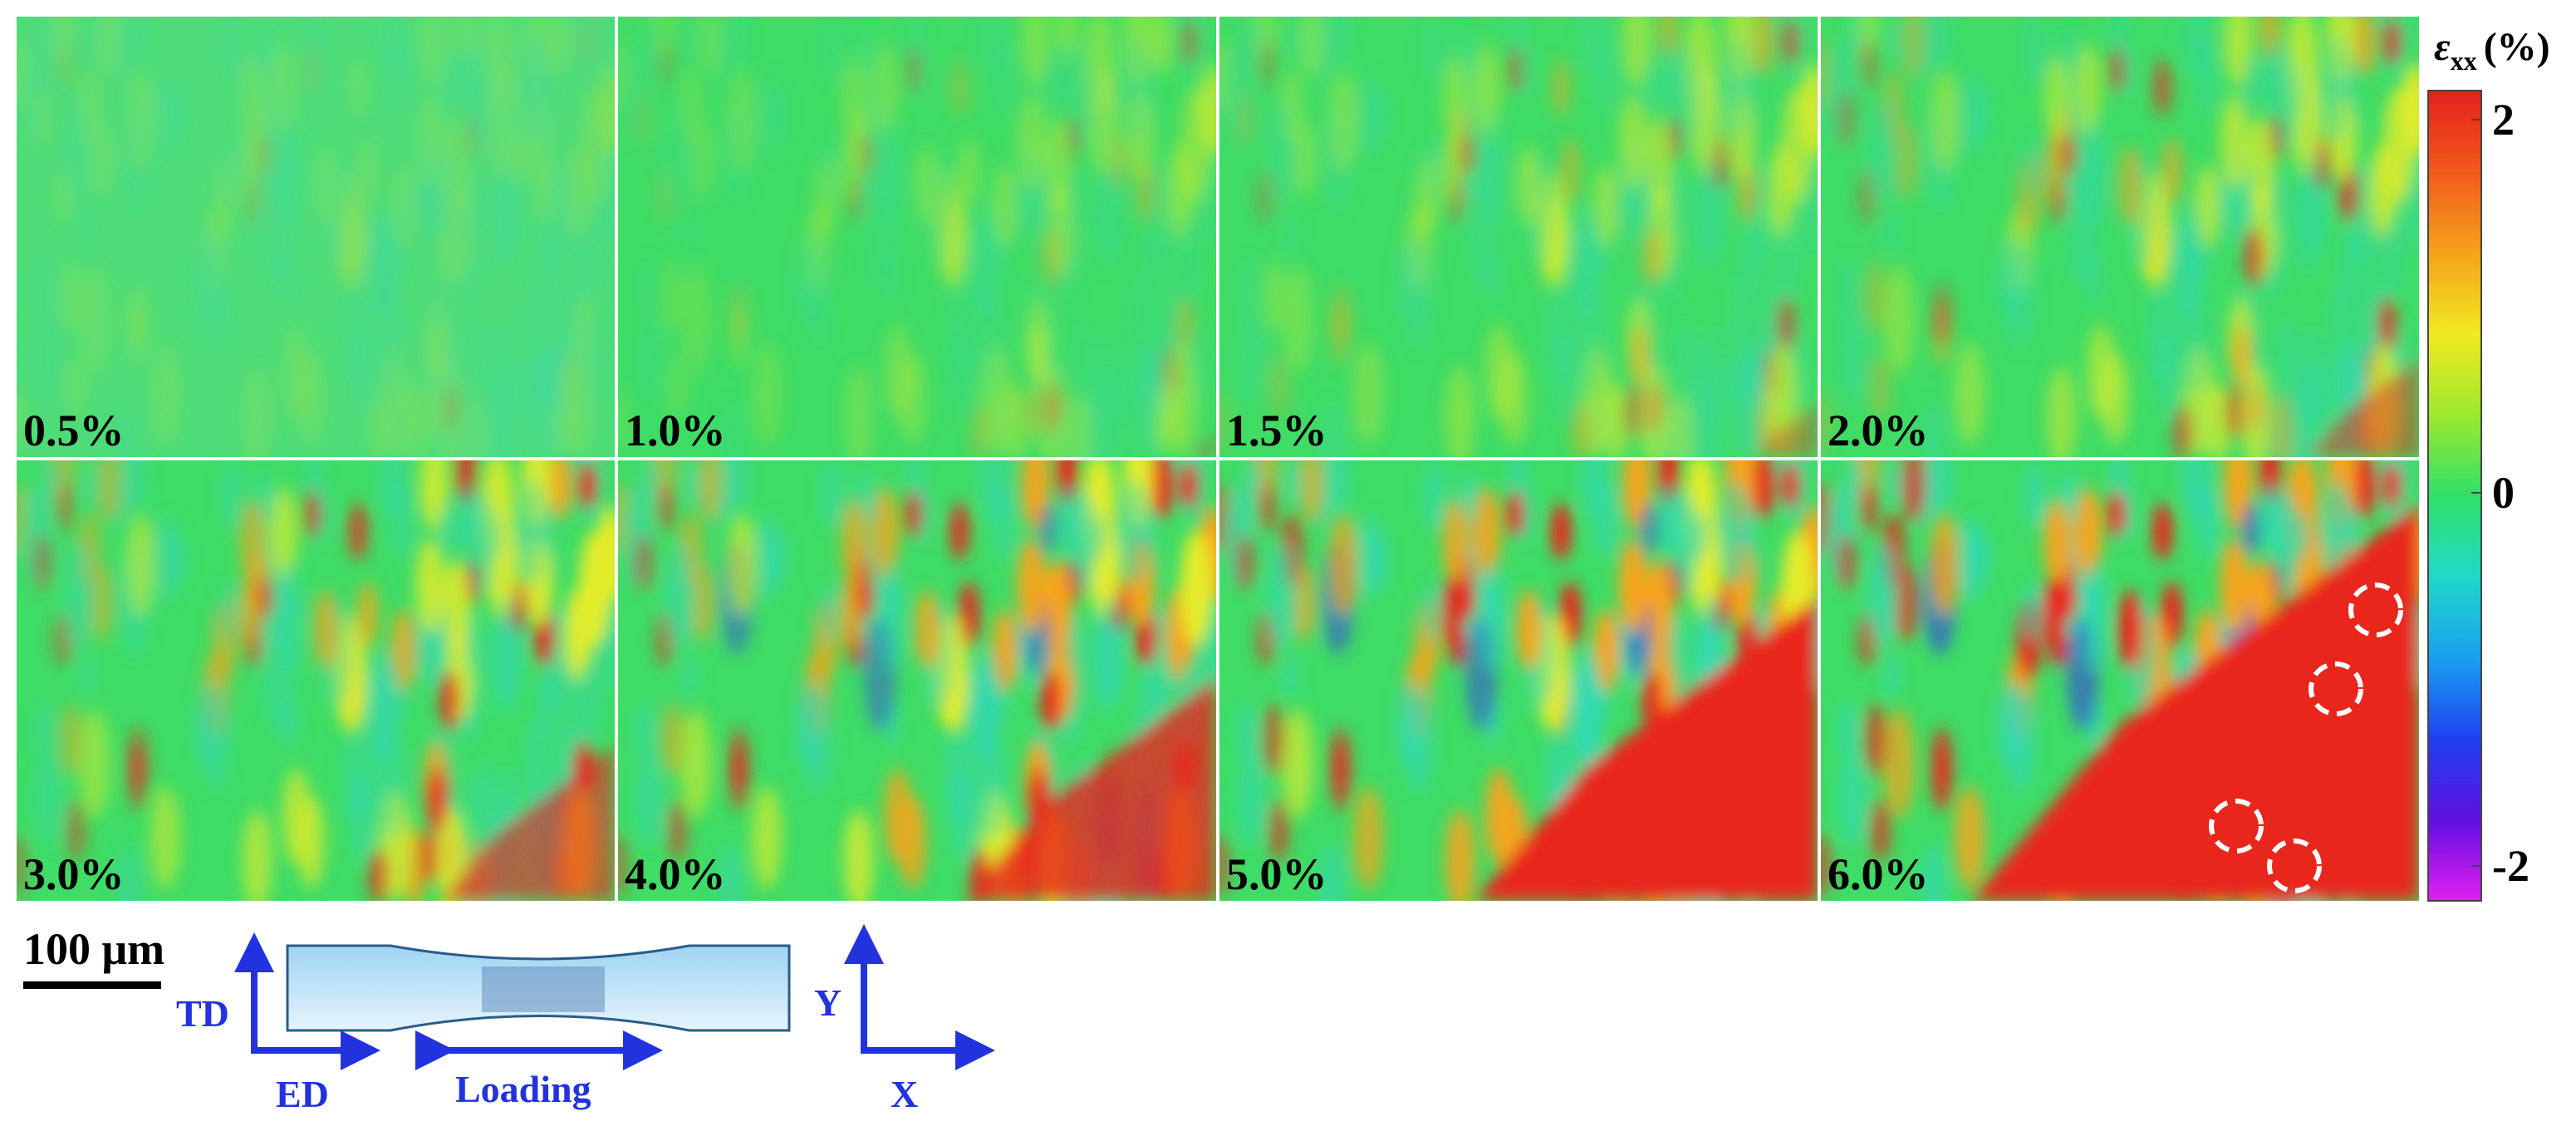 This screenshot has width=2576, height=1131. I want to click on colorbar-title: εxx (%), so click(2492, 50).